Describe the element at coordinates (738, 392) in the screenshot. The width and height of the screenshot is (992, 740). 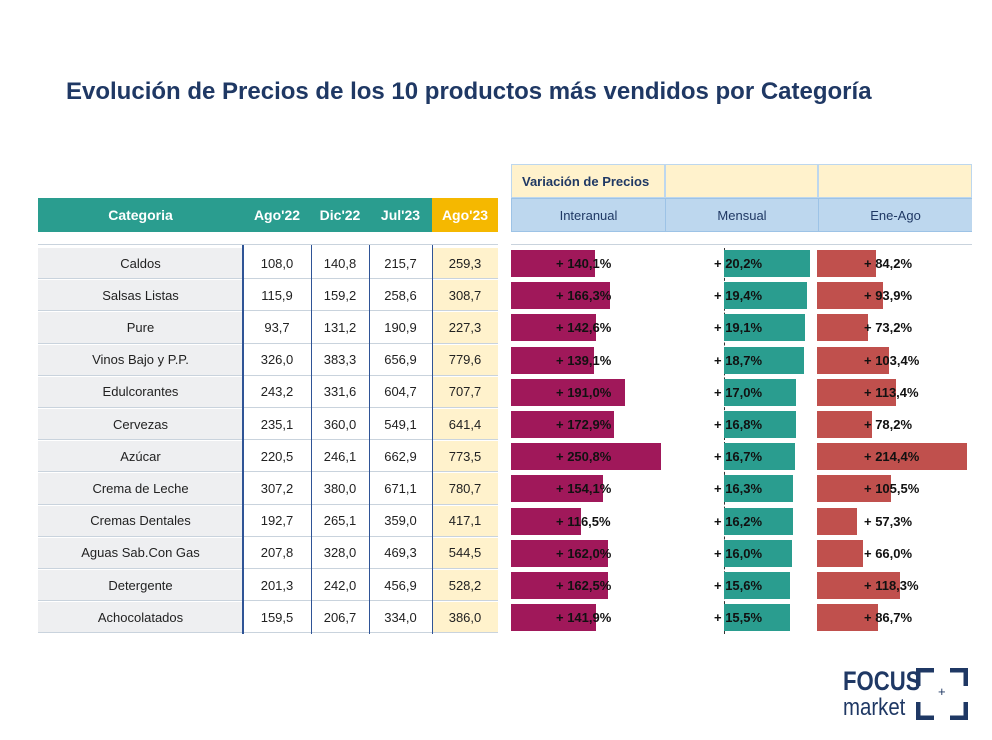
I see `mensual-label: + 17,0%` at that location.